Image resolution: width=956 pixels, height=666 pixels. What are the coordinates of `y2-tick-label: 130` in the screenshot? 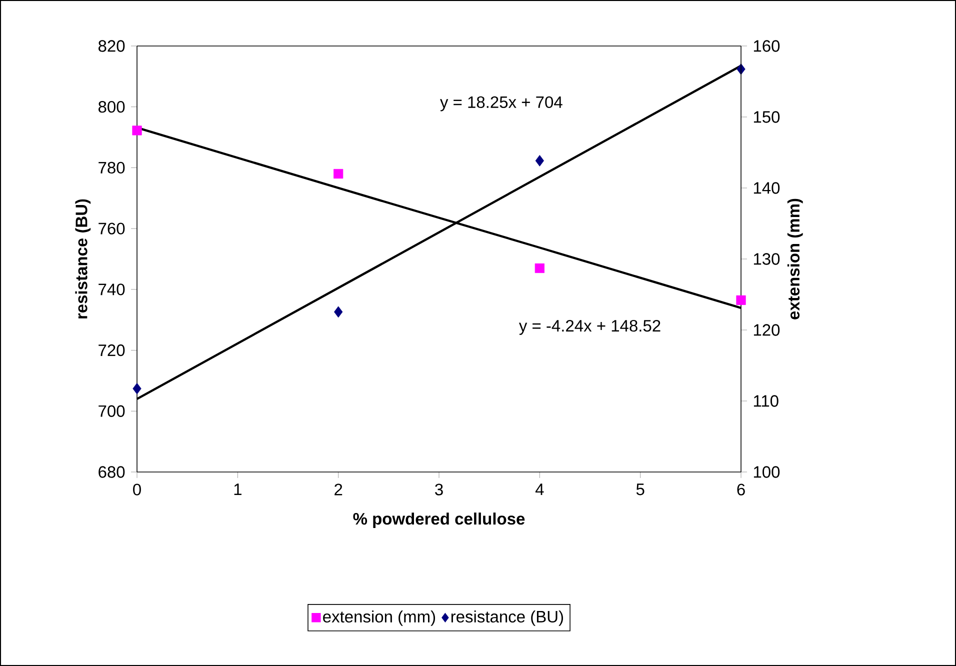 It's located at (767, 259).